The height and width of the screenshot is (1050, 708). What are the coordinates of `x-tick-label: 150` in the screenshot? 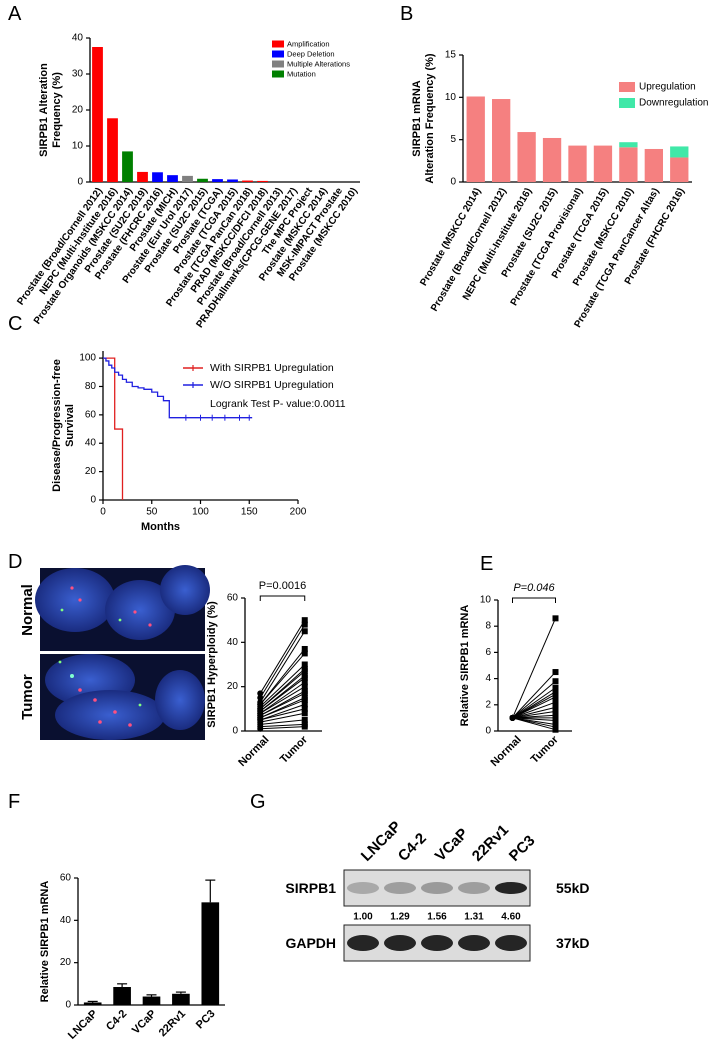 It's located at (249, 512).